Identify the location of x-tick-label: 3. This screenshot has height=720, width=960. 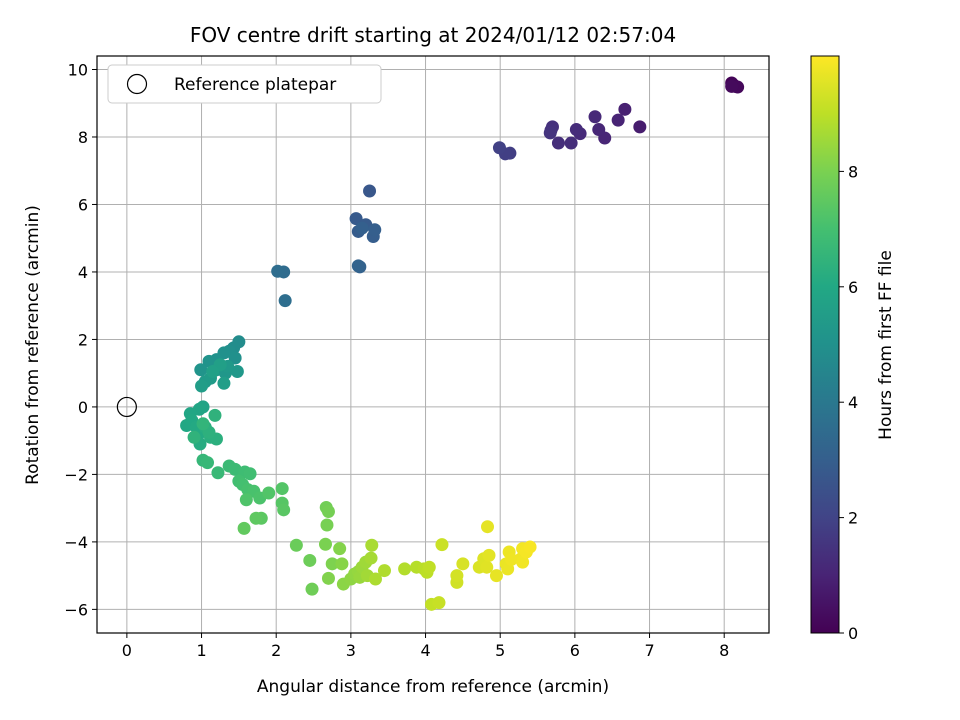
(351, 650).